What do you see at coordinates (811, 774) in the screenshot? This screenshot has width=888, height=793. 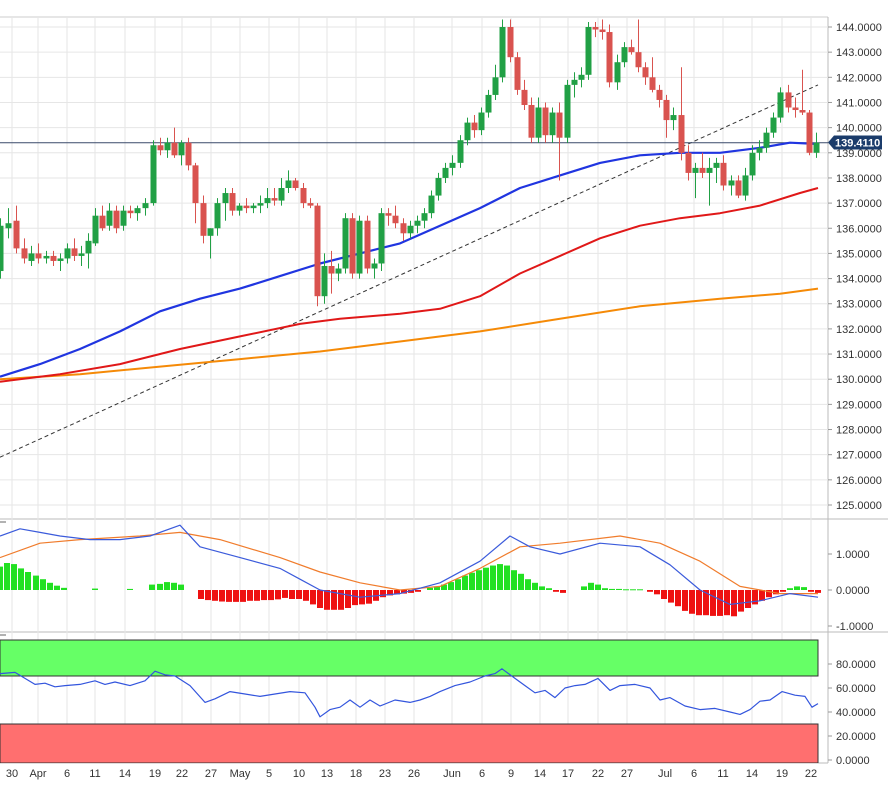 I see `x-tick-label: 22` at bounding box center [811, 774].